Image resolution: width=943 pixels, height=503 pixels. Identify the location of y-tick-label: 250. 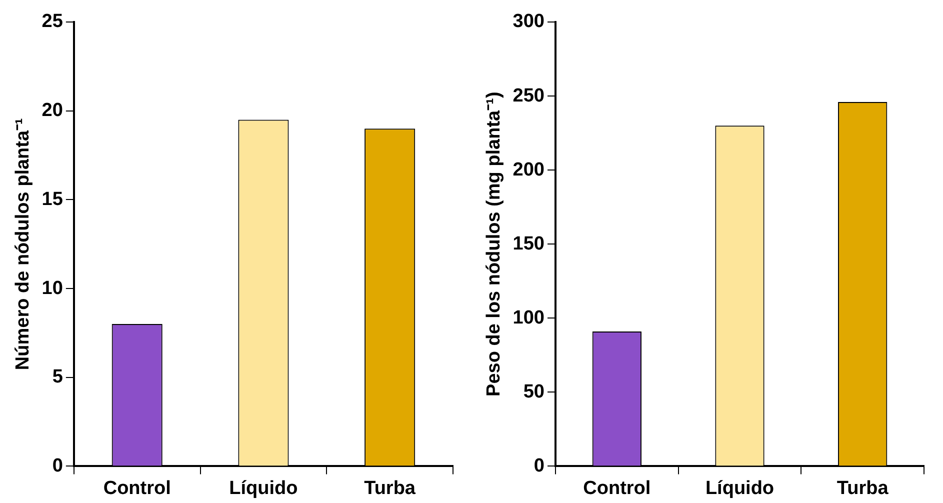
(528, 95).